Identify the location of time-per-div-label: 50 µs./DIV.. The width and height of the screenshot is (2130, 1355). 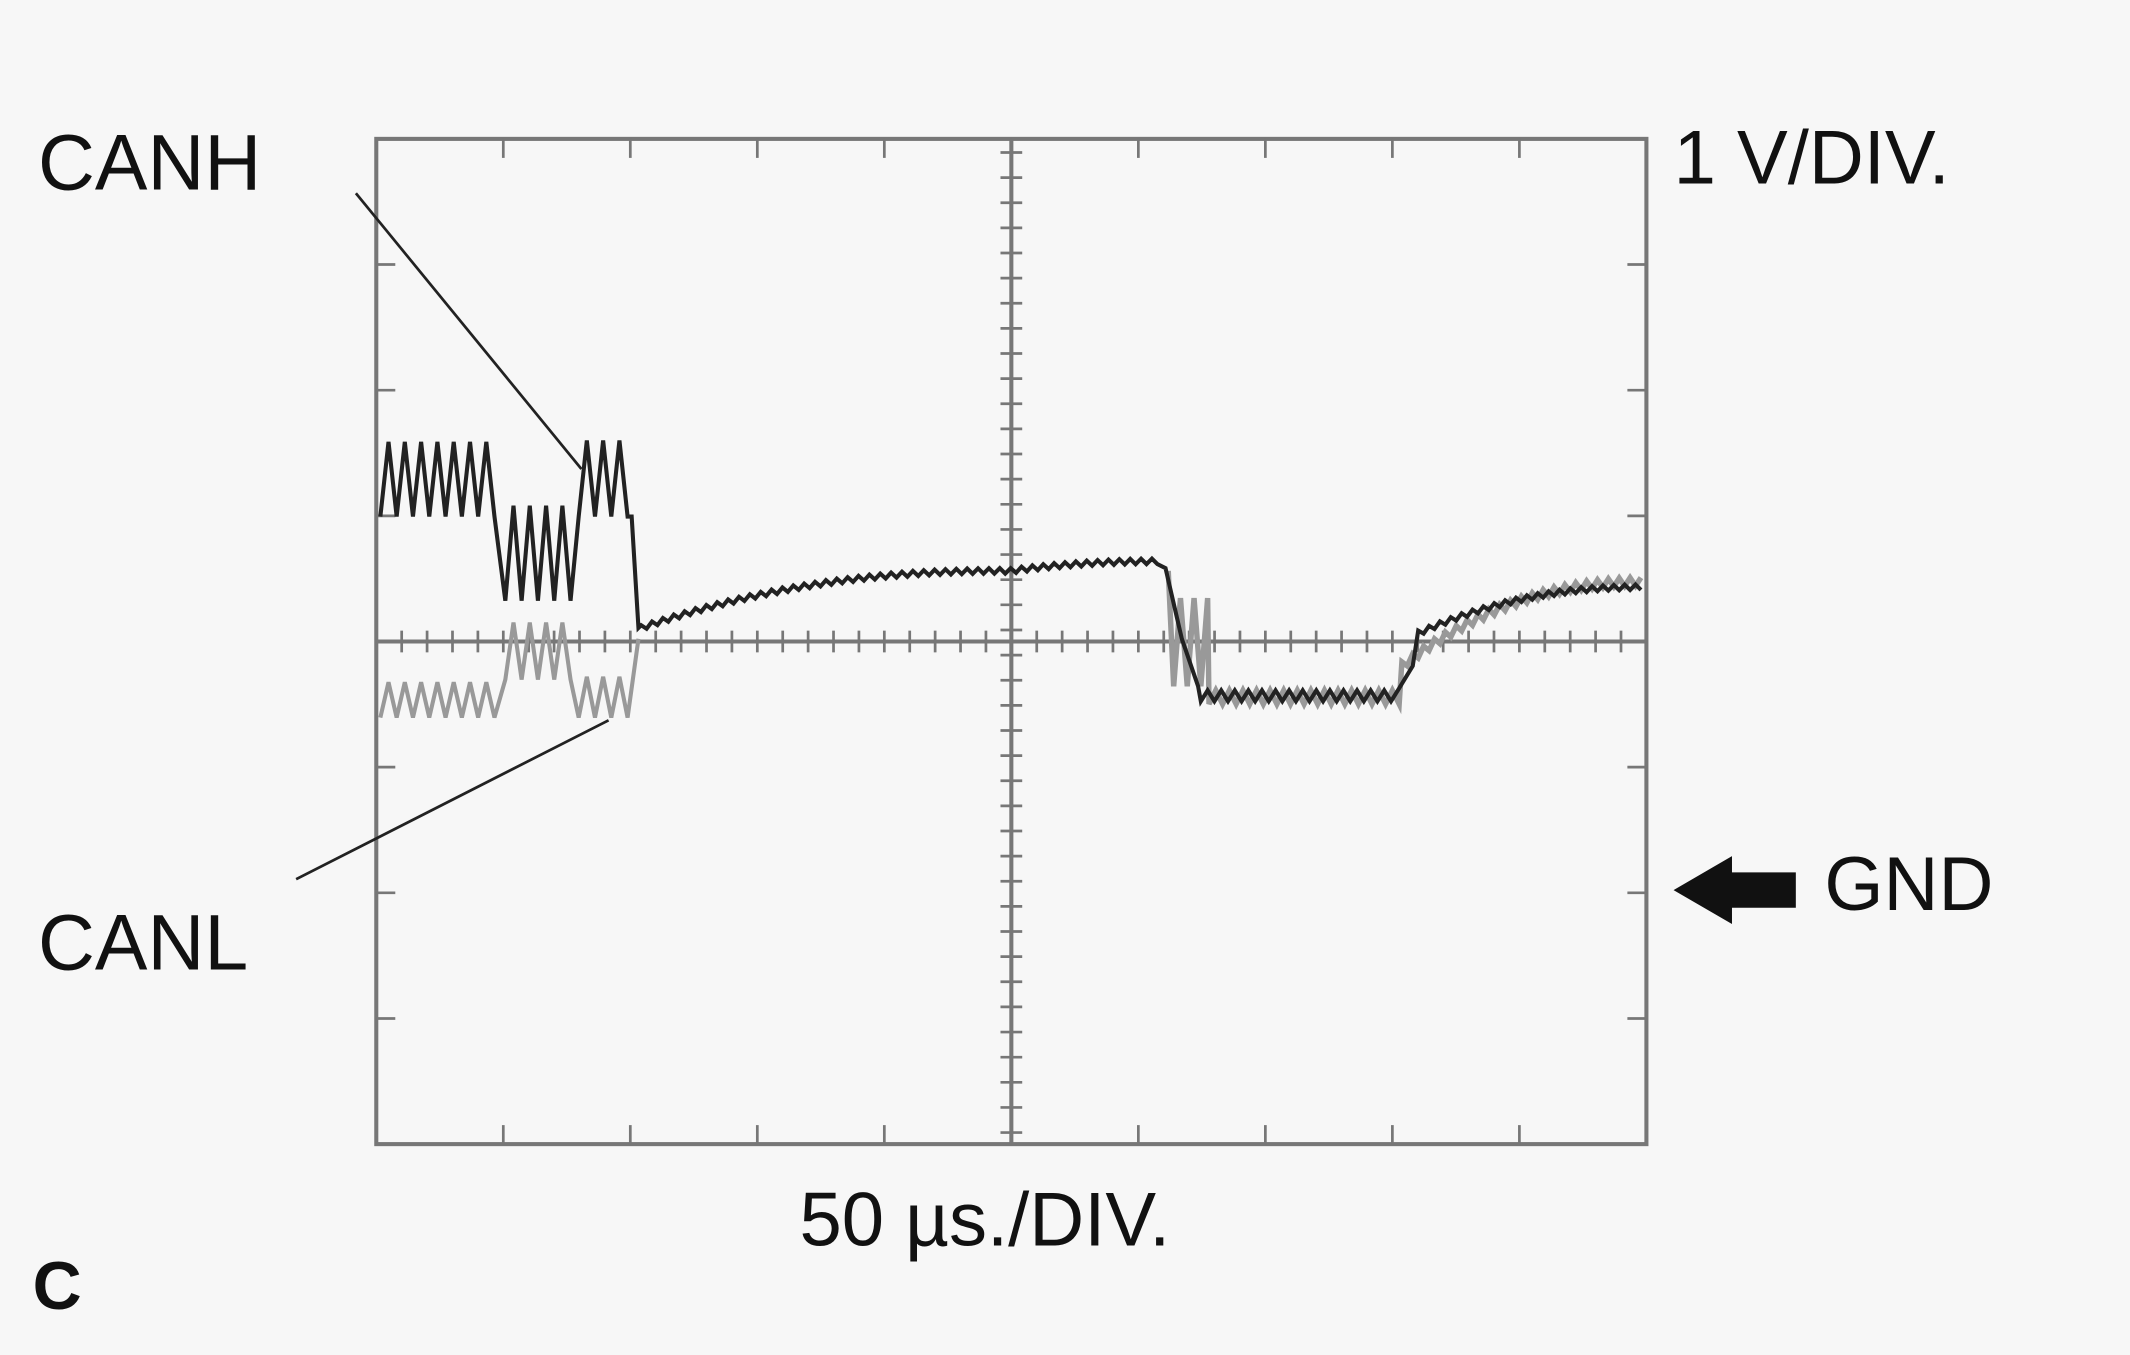
(984, 1220).